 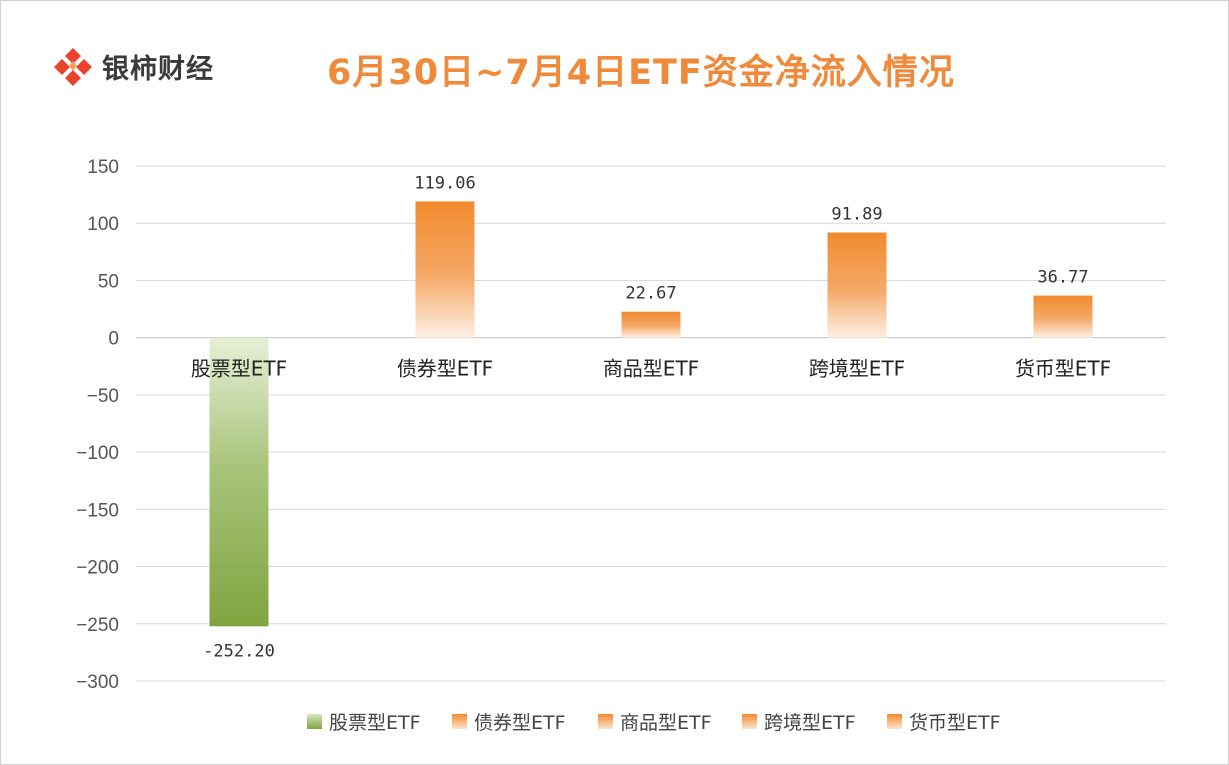 What do you see at coordinates (108, 281) in the screenshot?
I see `y-tick-label: 50` at bounding box center [108, 281].